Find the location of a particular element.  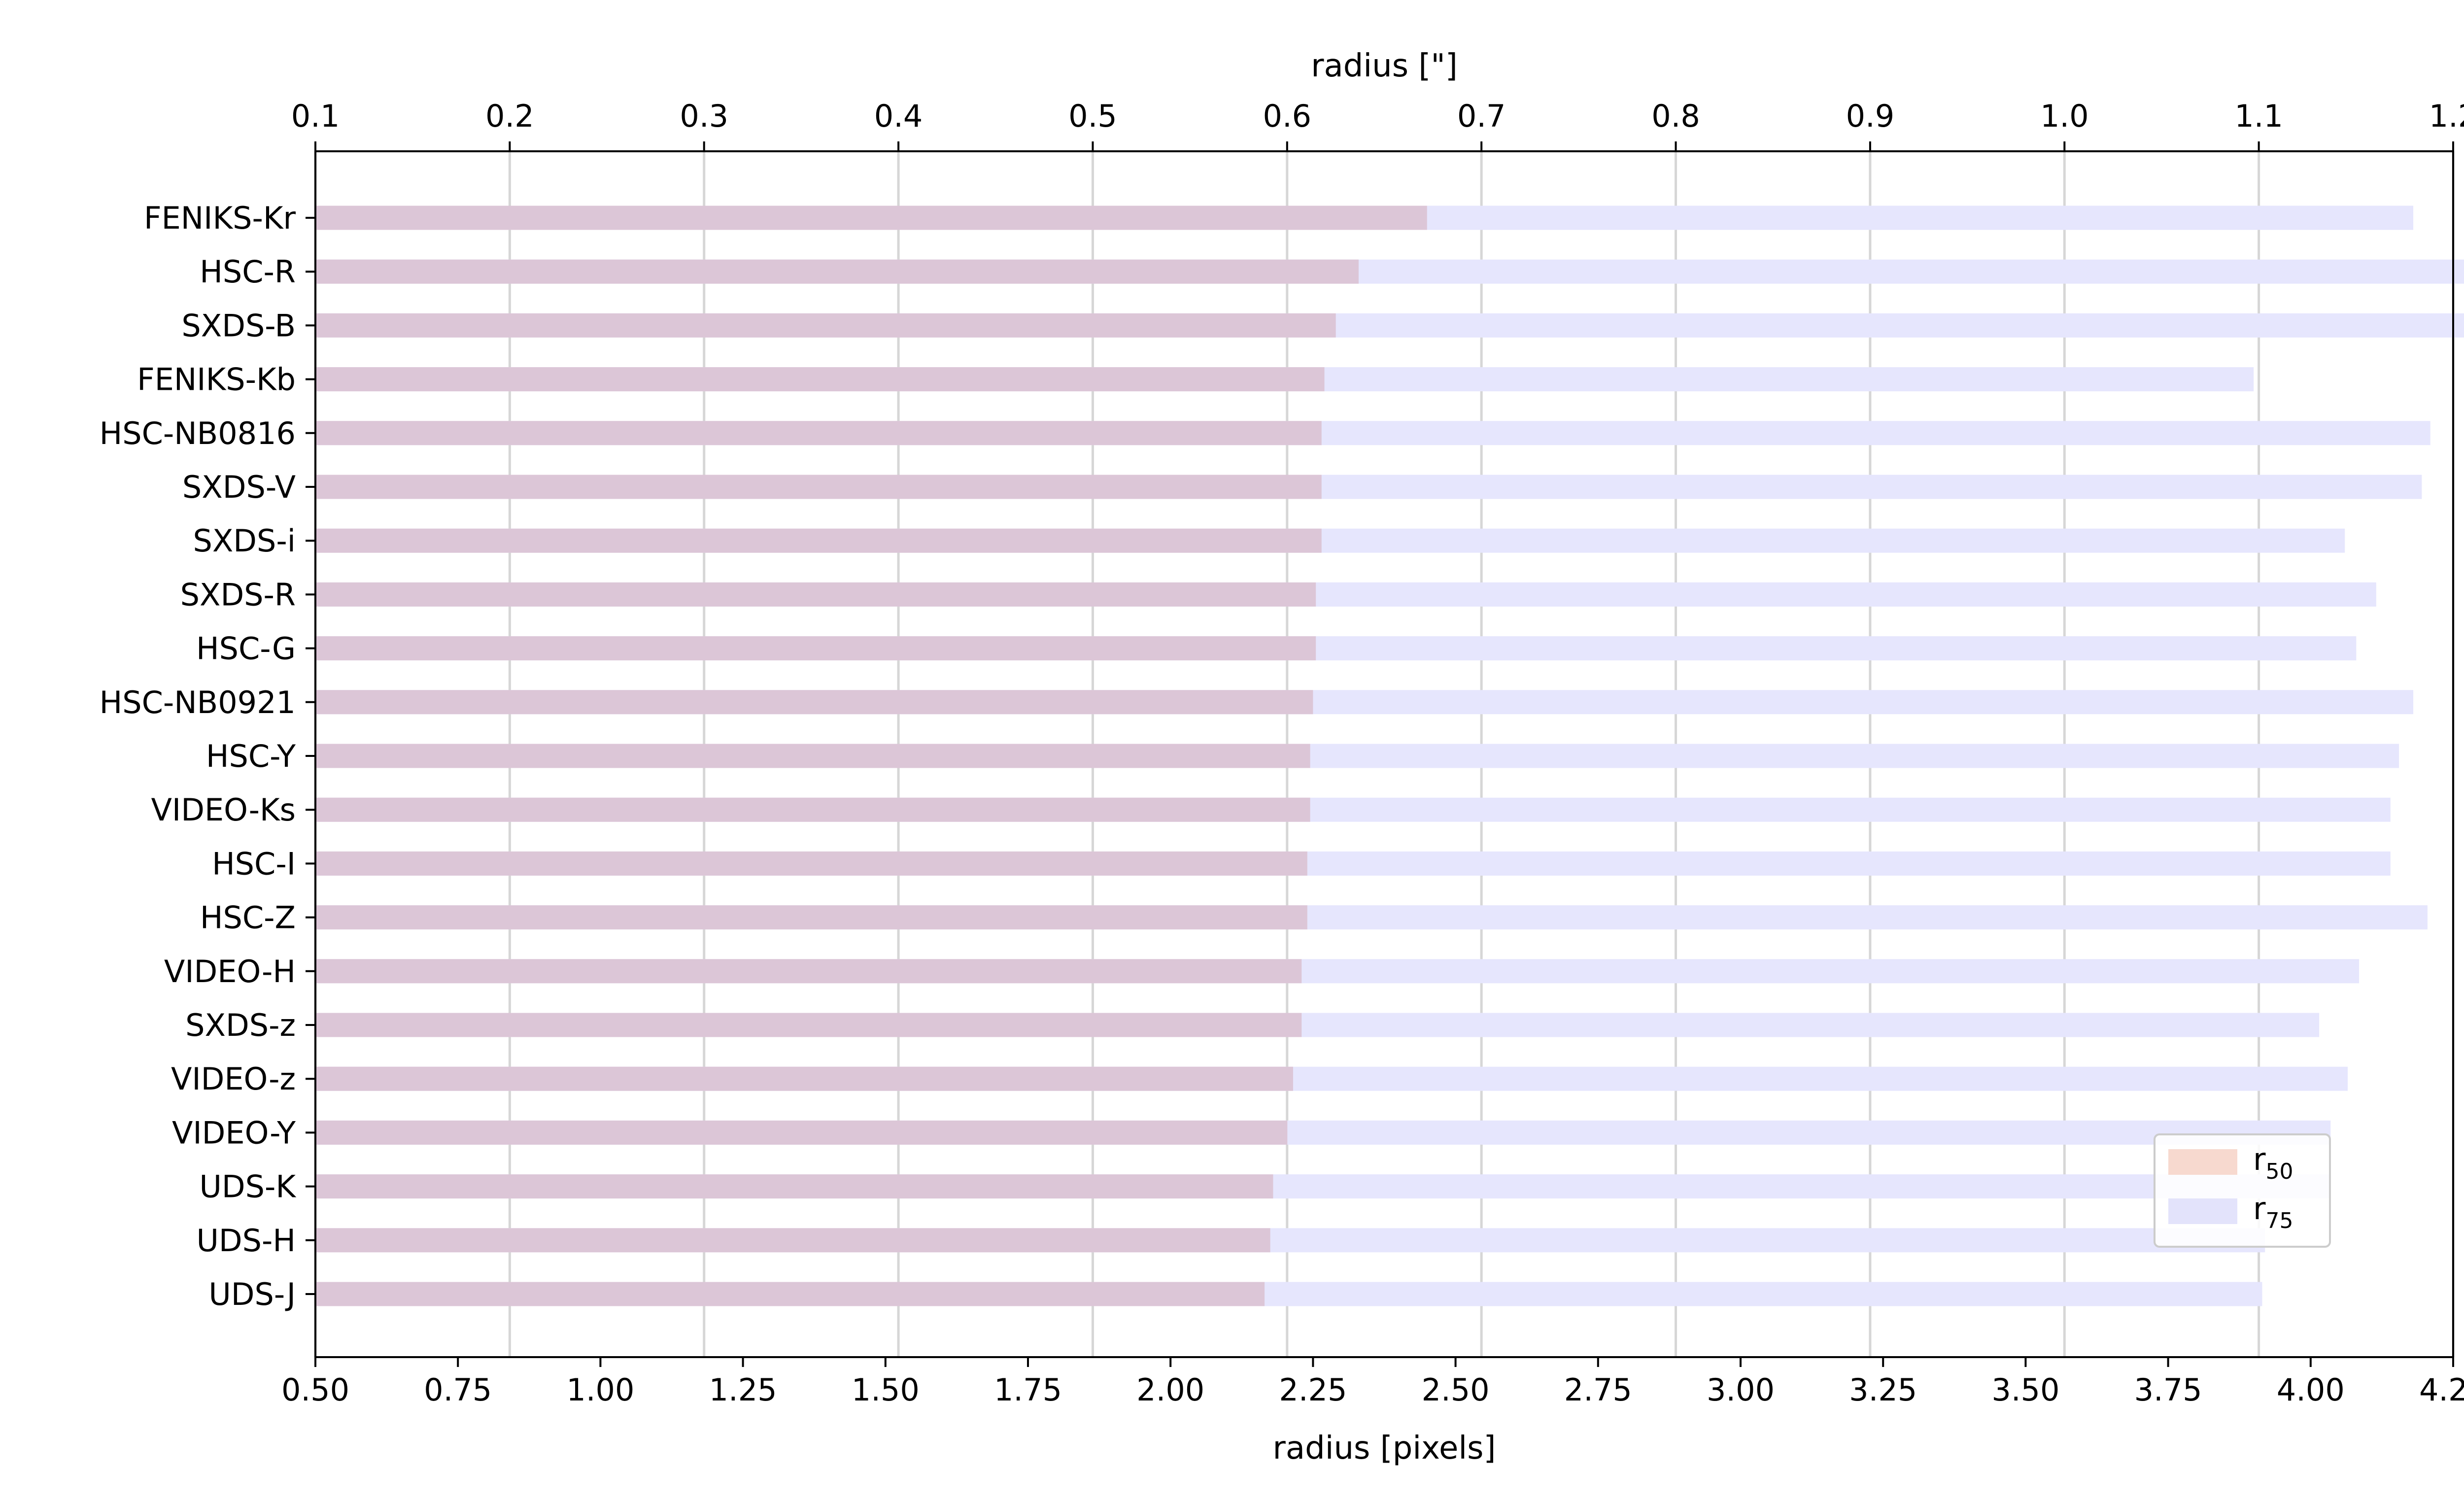

category-label: SXDS-z is located at coordinates (240, 1025).